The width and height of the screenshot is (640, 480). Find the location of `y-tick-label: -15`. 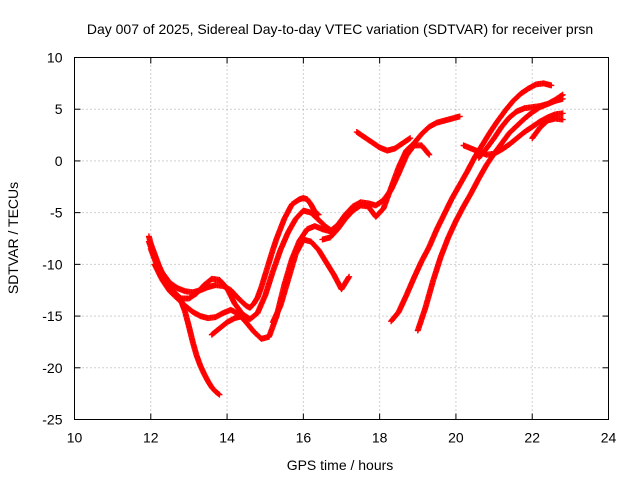

y-tick-label: -15 is located at coordinates (52, 316).